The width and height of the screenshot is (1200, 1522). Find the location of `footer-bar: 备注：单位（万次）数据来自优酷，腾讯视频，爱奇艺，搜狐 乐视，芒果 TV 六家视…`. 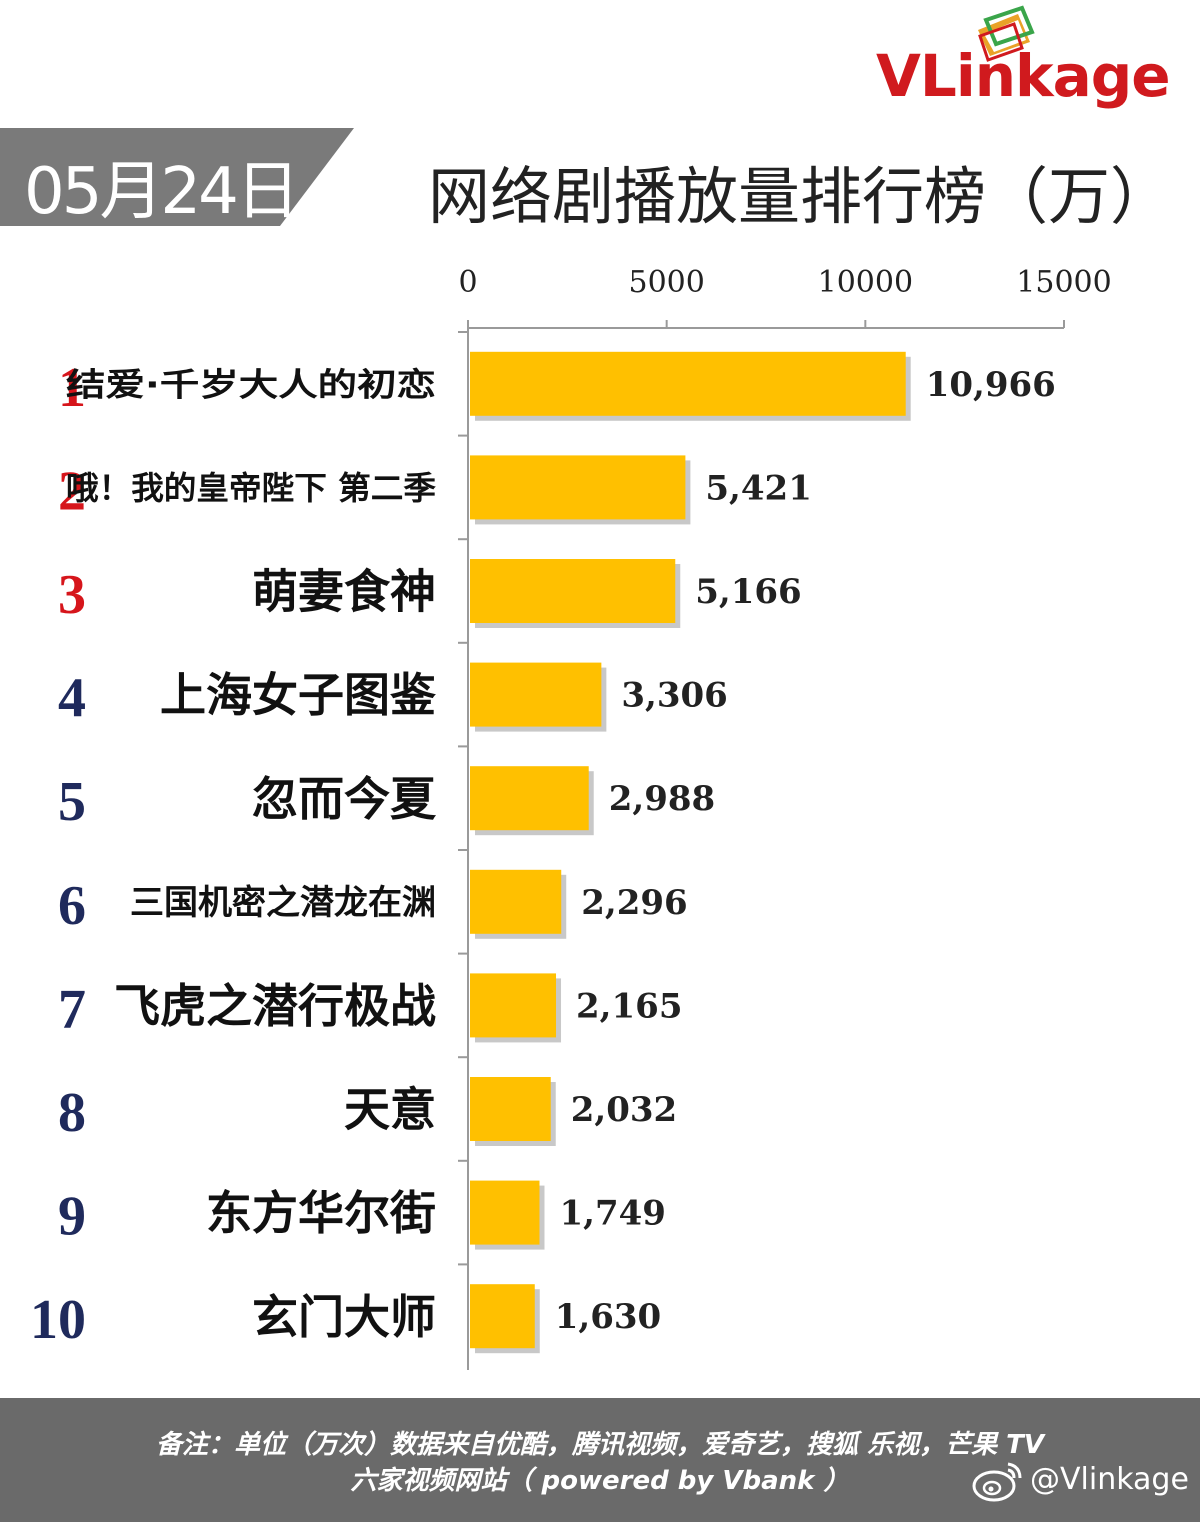

footer-bar: 备注：单位（万次）数据来自优酷，腾讯视频，爱奇艺，搜狐 乐视，芒果 TV 六家视… is located at coordinates (600, 1460).